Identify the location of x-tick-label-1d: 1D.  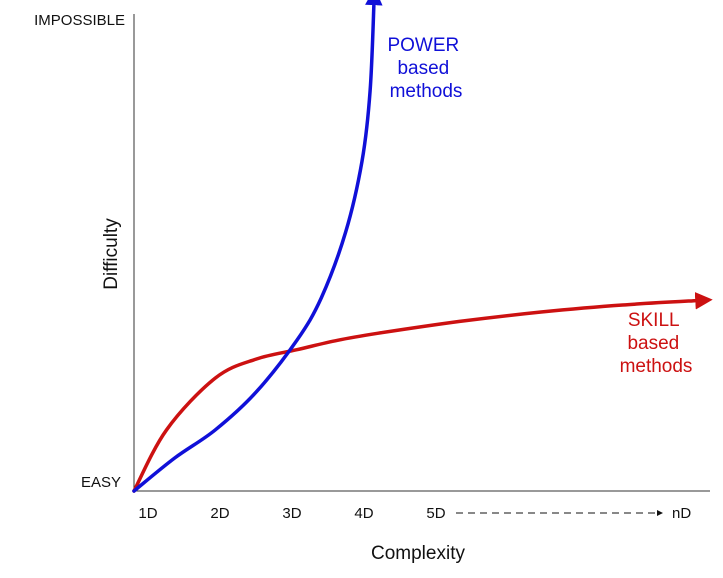
(147, 513).